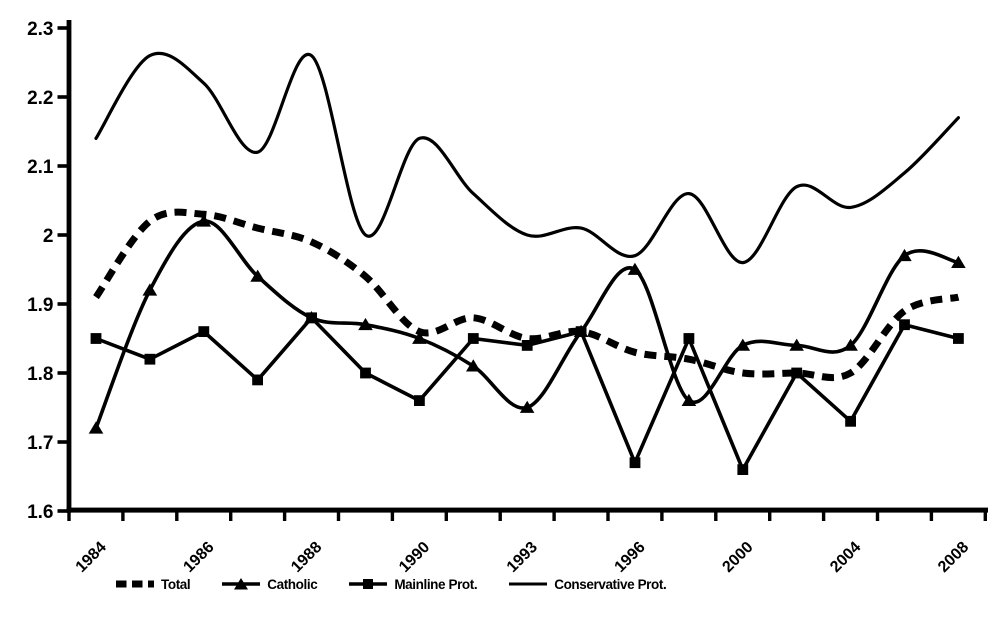  Describe the element at coordinates (306, 557) in the screenshot. I see `x-axis-tick-label: 1988` at that location.